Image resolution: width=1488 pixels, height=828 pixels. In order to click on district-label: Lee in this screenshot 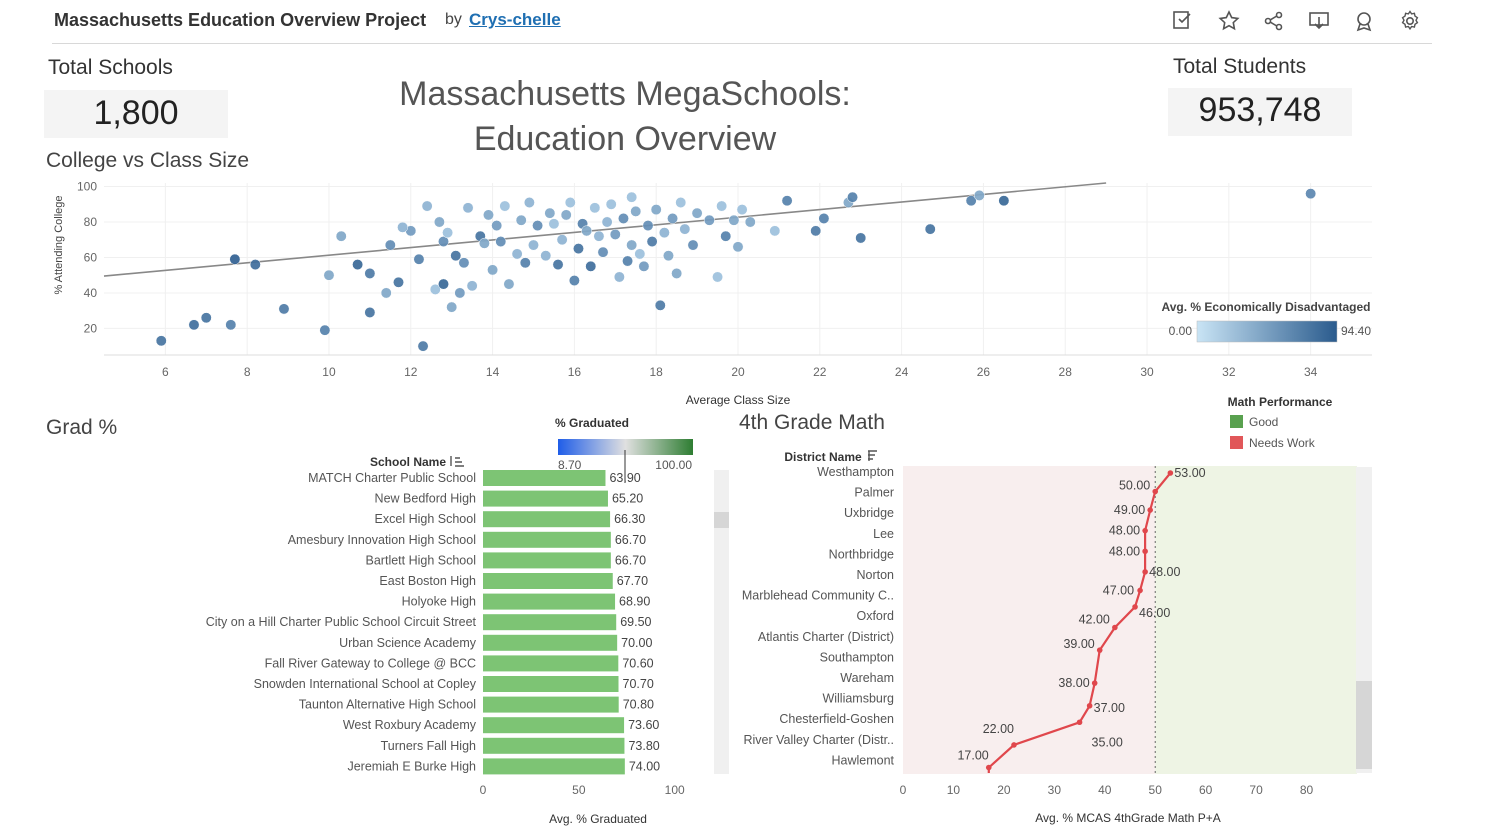, I will do `click(883, 534)`.